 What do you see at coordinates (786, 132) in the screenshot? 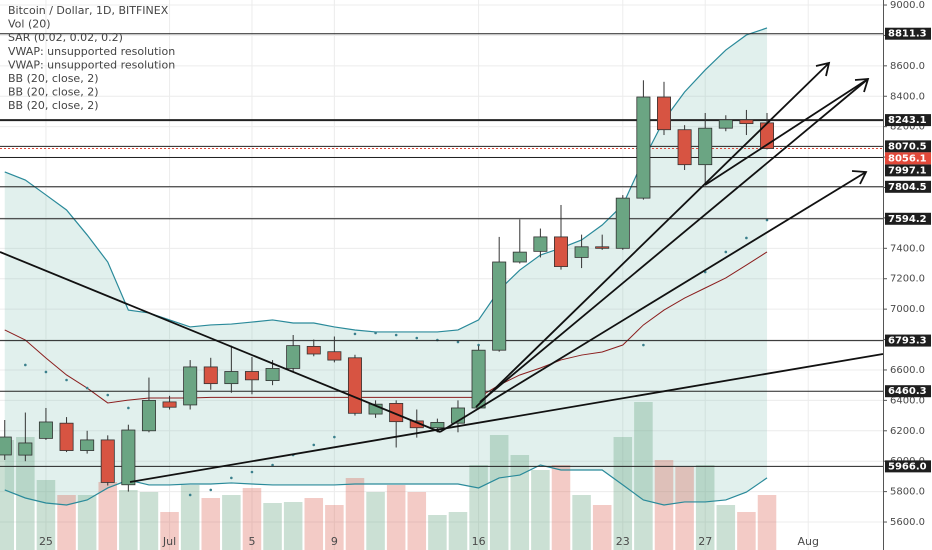
I see `trend-line` at bounding box center [786, 132].